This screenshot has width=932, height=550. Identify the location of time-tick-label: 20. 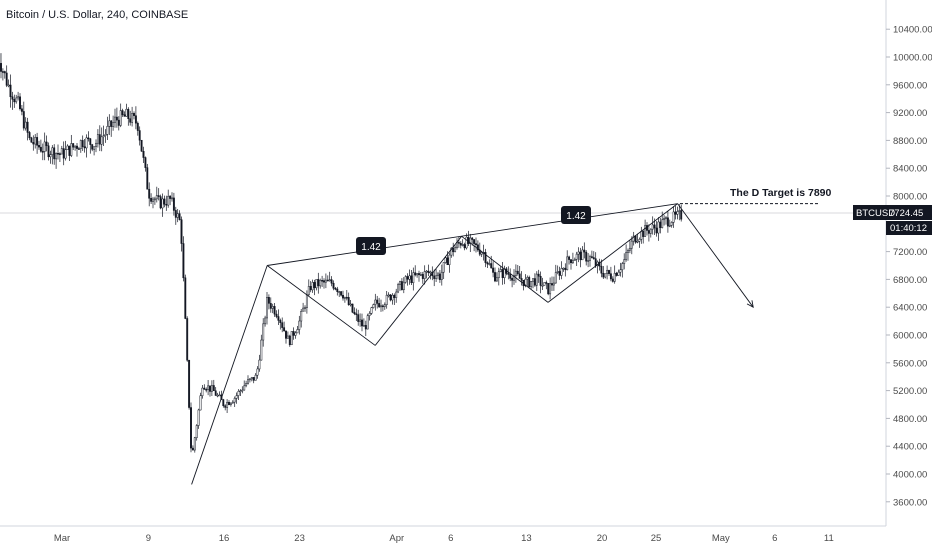
(602, 538).